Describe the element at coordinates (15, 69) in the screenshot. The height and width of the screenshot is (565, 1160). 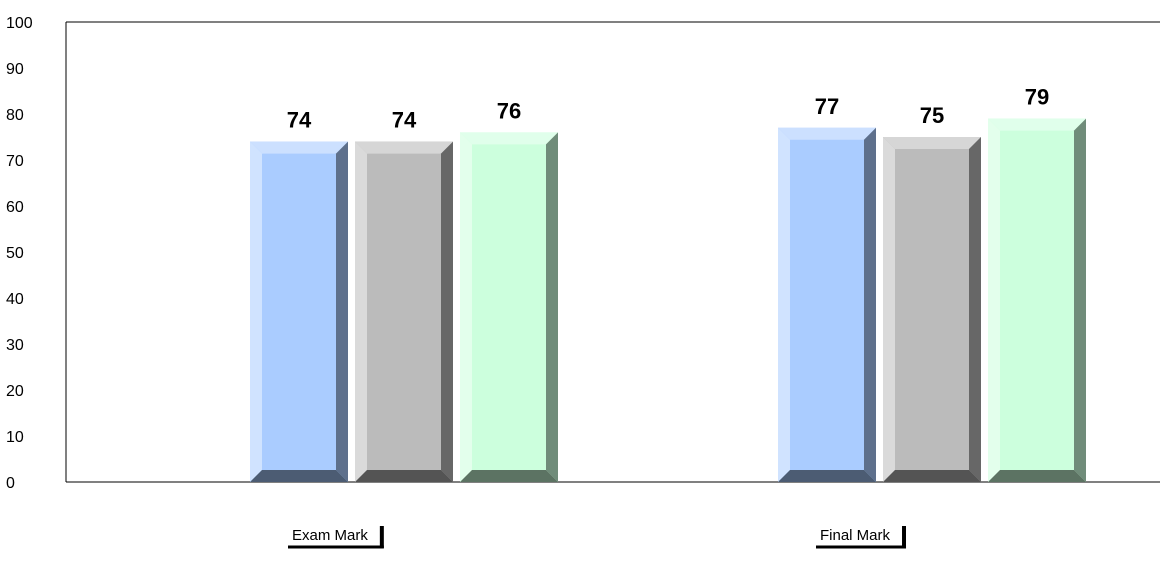
I see `y-tick-label: 90` at that location.